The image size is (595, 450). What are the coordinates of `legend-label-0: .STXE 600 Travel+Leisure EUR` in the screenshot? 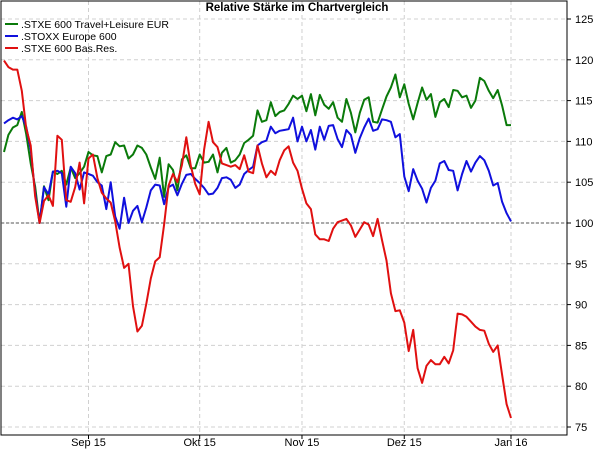 It's located at (95, 25).